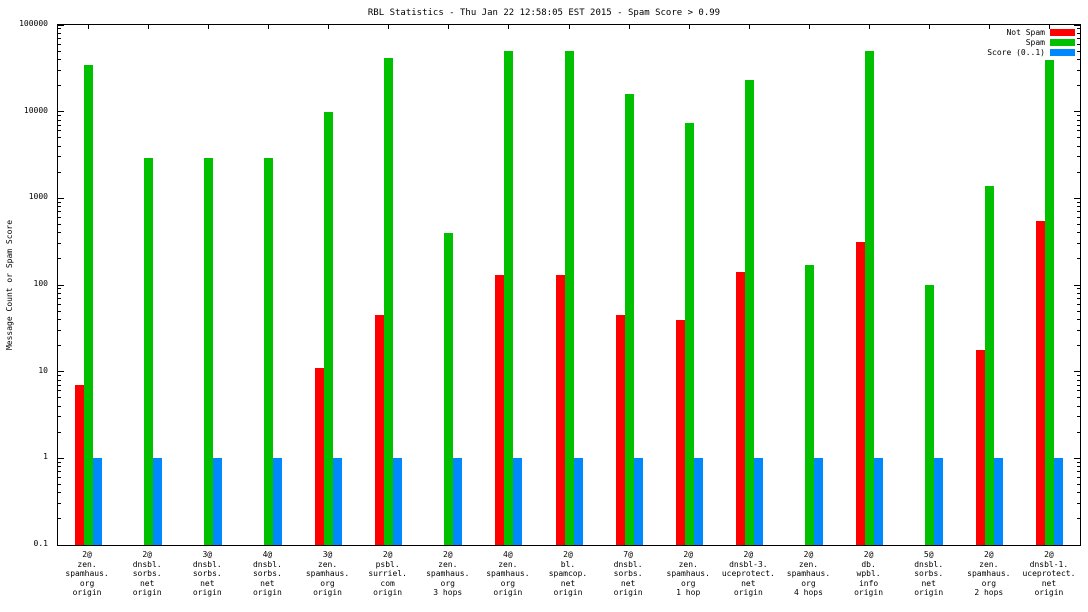 This screenshot has width=1088, height=612. Describe the element at coordinates (327, 573) in the screenshot. I see `x-axis-label: 3@ zen. spamhaus. org origin` at that location.